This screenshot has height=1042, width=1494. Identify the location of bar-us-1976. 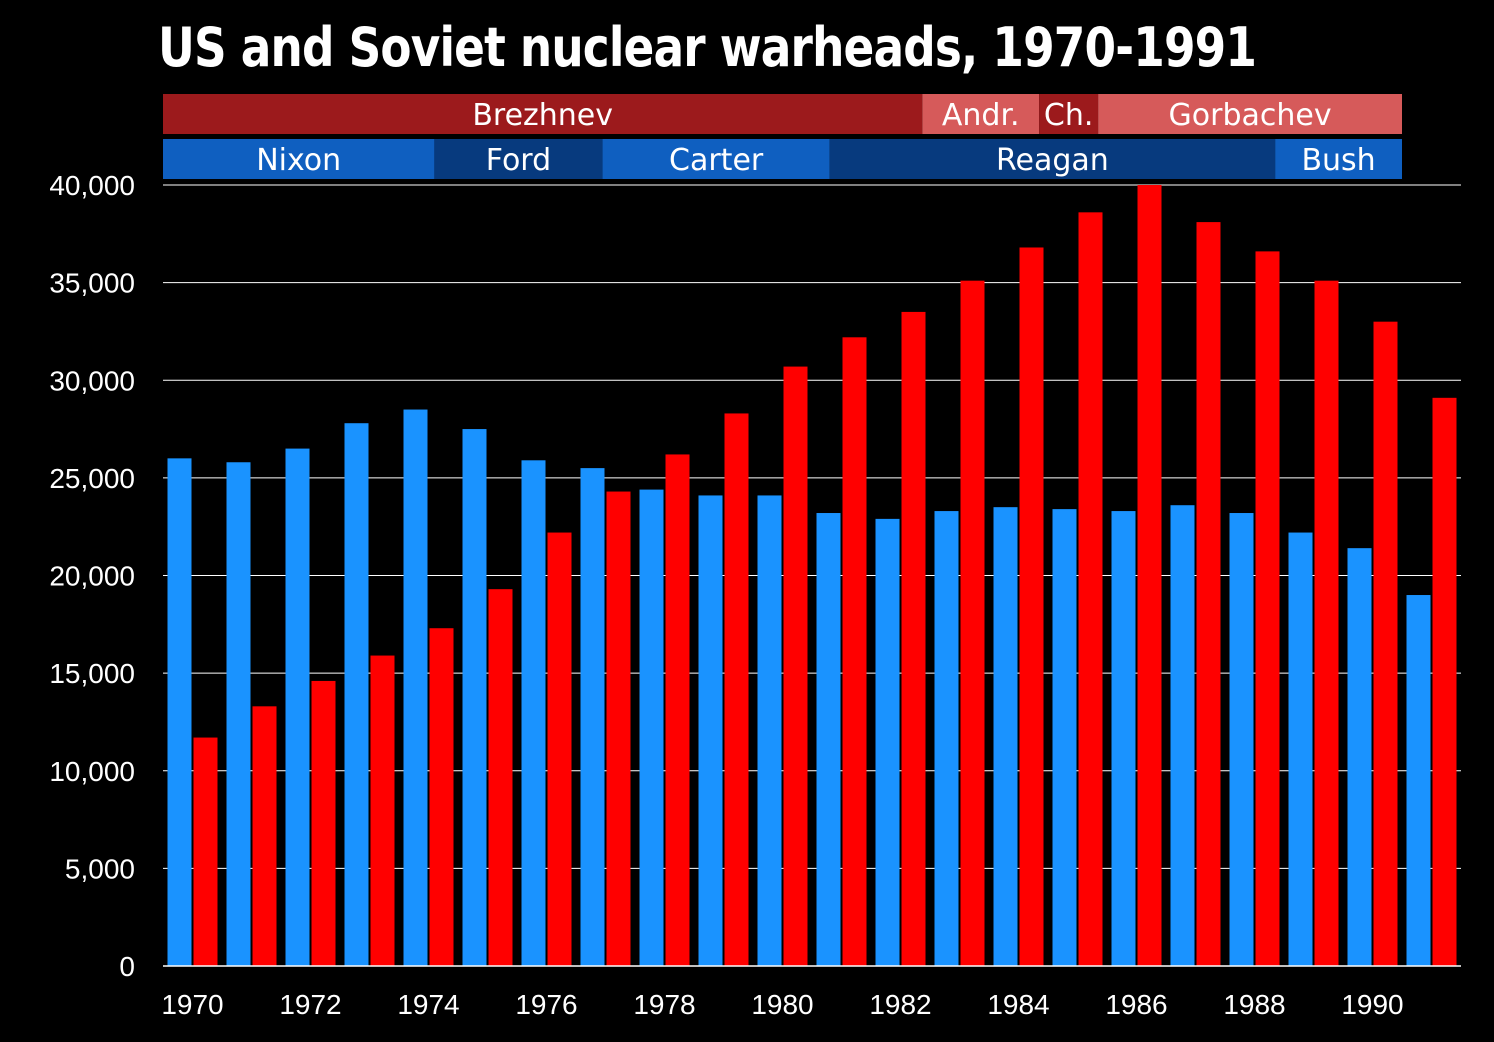
(533, 713).